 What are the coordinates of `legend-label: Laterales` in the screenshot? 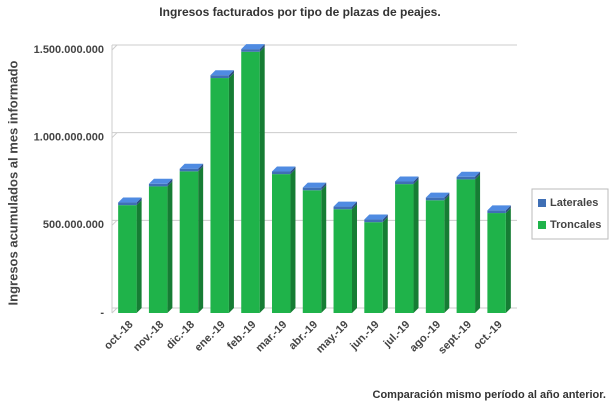 It's located at (574, 203).